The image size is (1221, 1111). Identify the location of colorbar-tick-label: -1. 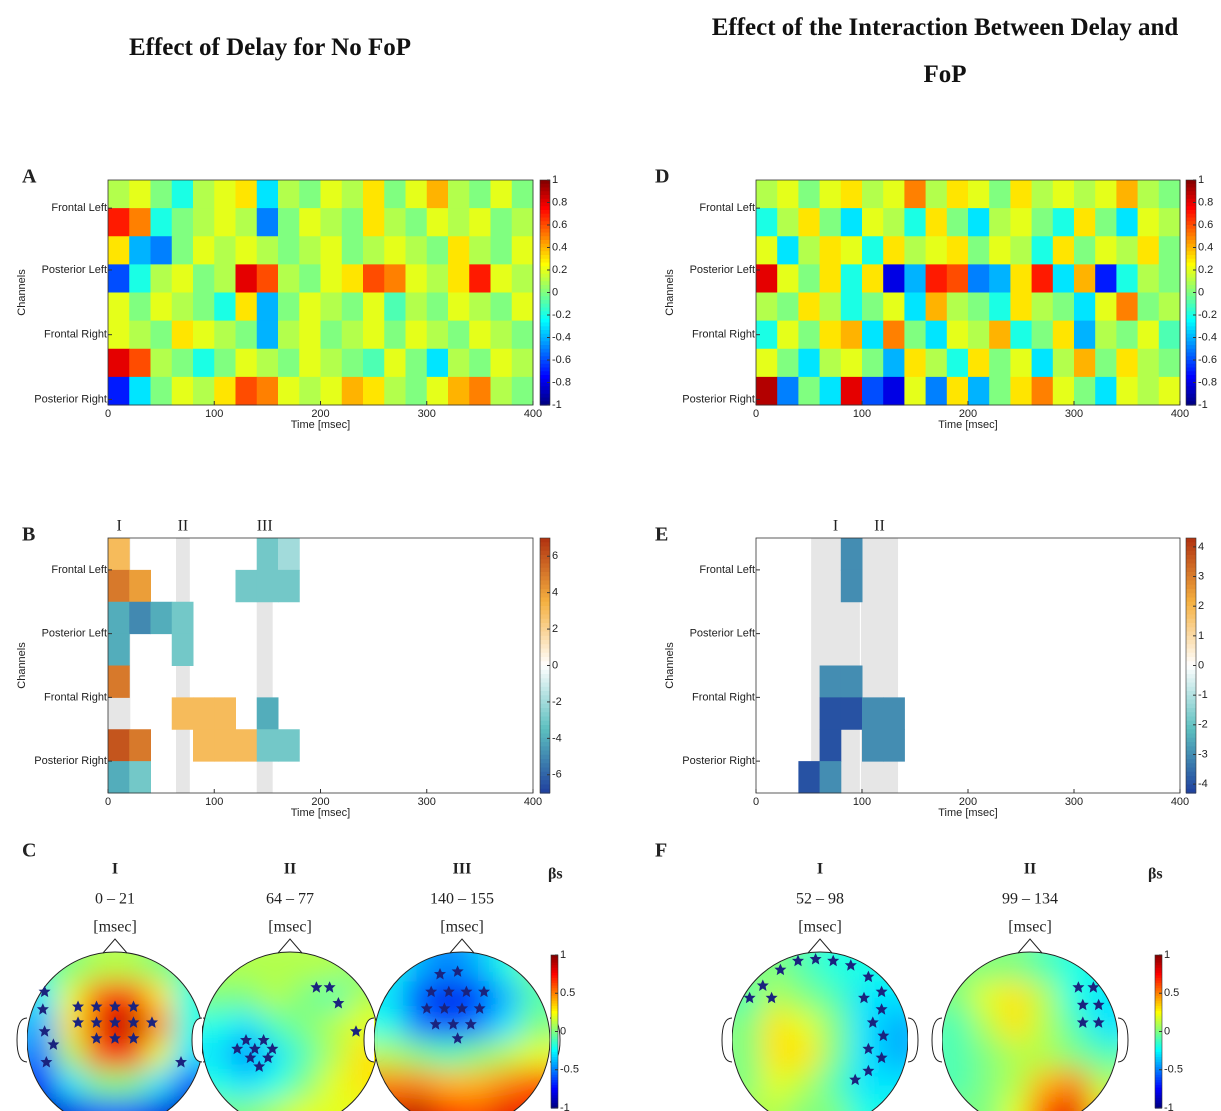
(1203, 695).